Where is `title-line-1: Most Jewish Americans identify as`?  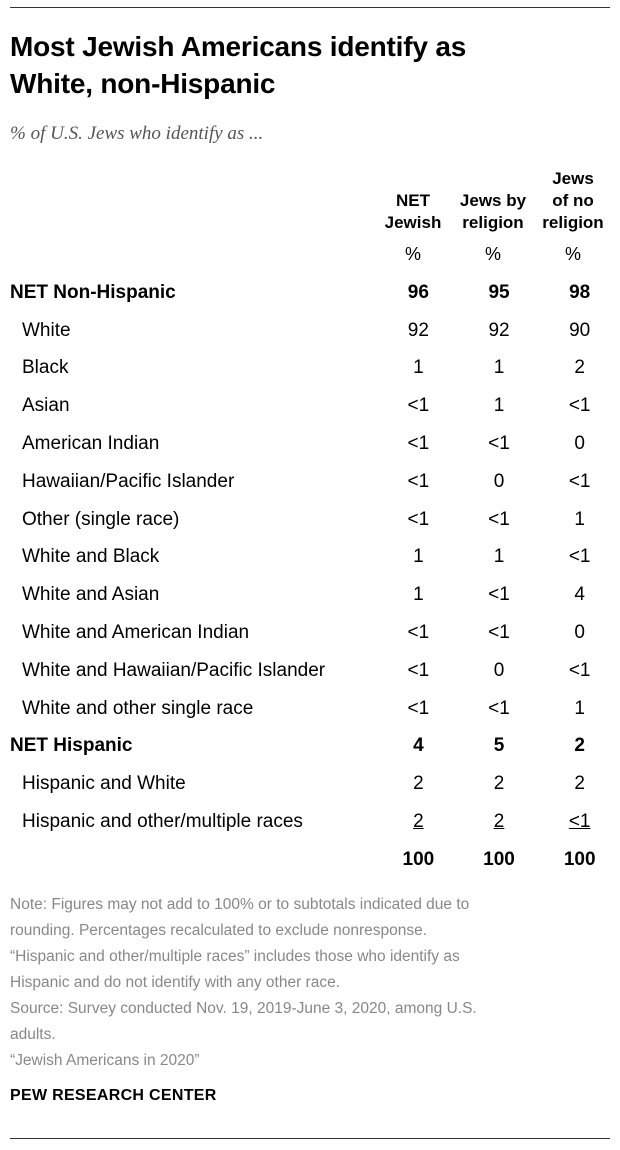 title-line-1: Most Jewish Americans identify as is located at coordinates (238, 46).